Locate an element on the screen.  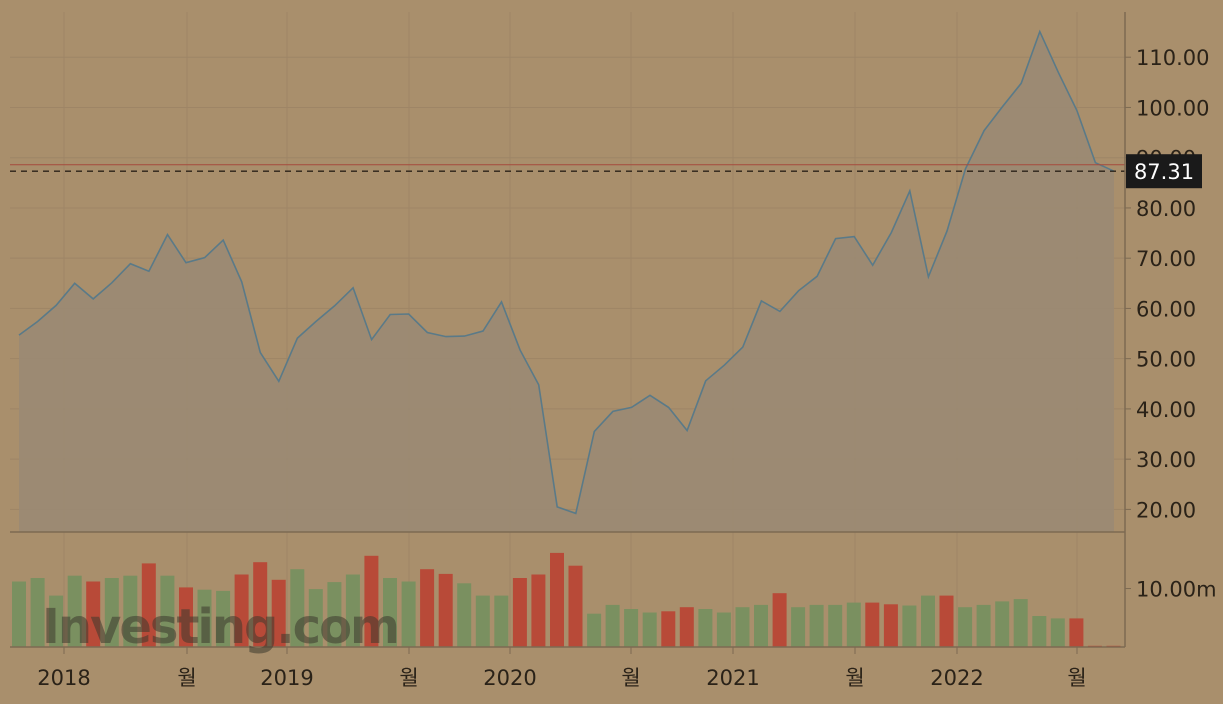
volume-bars is located at coordinates (566, 599).